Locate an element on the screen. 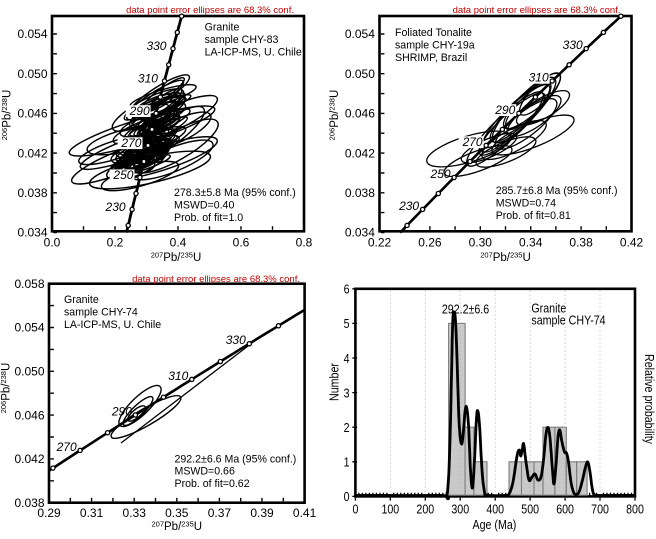 The width and height of the screenshot is (656, 539). svg-text: 0.058 is located at coordinates (29, 284).